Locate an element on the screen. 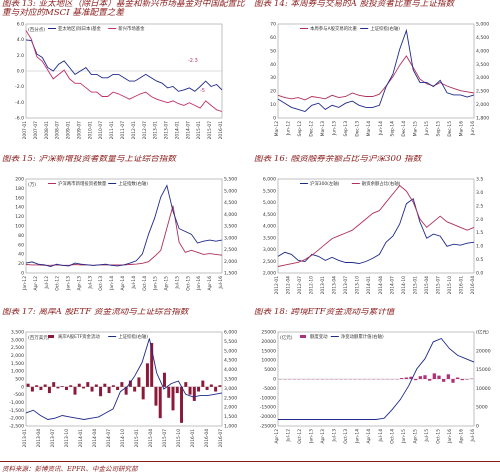 The image size is (500, 474). x-tick-label: 2007-01 is located at coordinates (25, 130).